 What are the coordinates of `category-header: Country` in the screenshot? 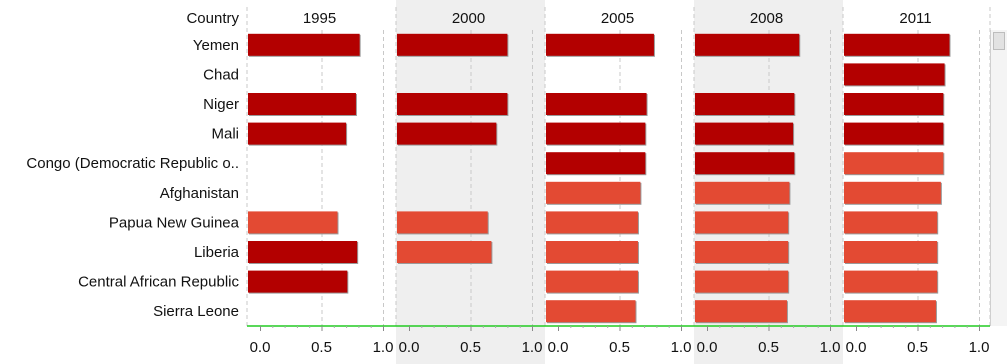 It's located at (212, 18).